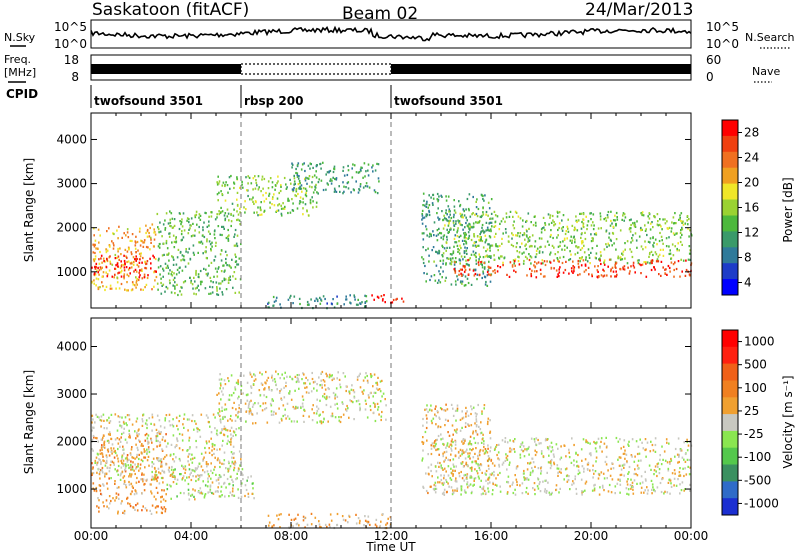 The width and height of the screenshot is (800, 558). What do you see at coordinates (166, 69) in the screenshot?
I see `freq-bar-left` at bounding box center [166, 69].